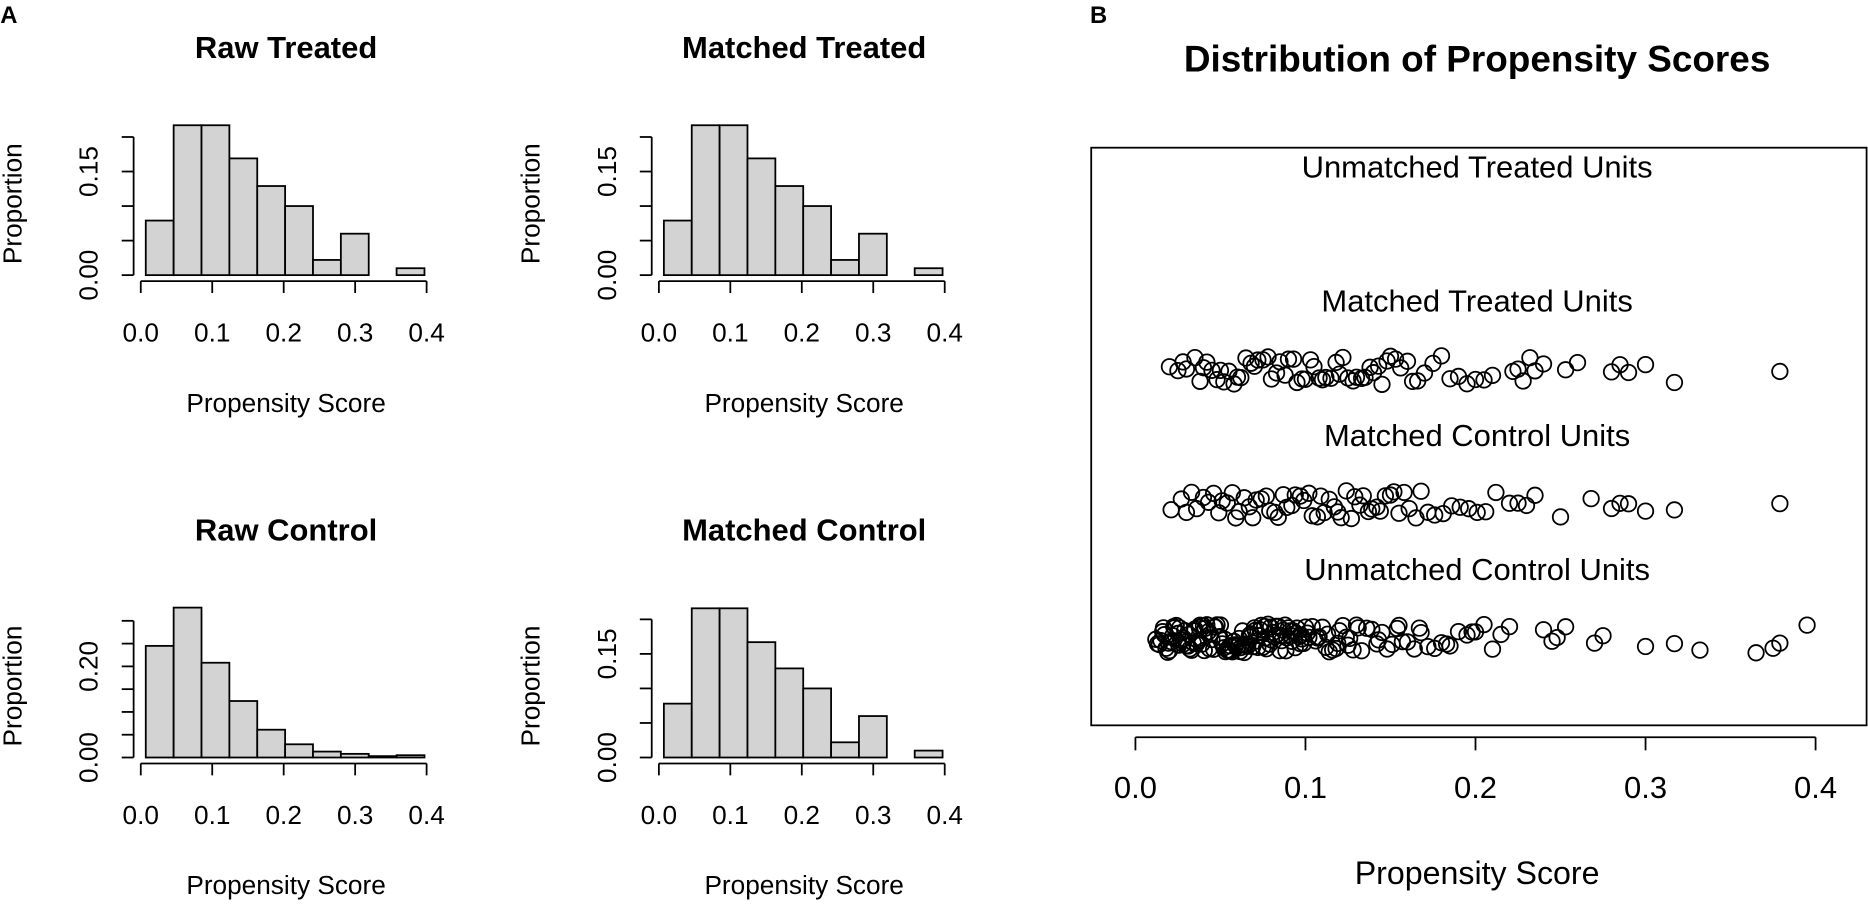 This screenshot has width=1868, height=904. I want to click on y-tick-label: 0.20, so click(89, 666).